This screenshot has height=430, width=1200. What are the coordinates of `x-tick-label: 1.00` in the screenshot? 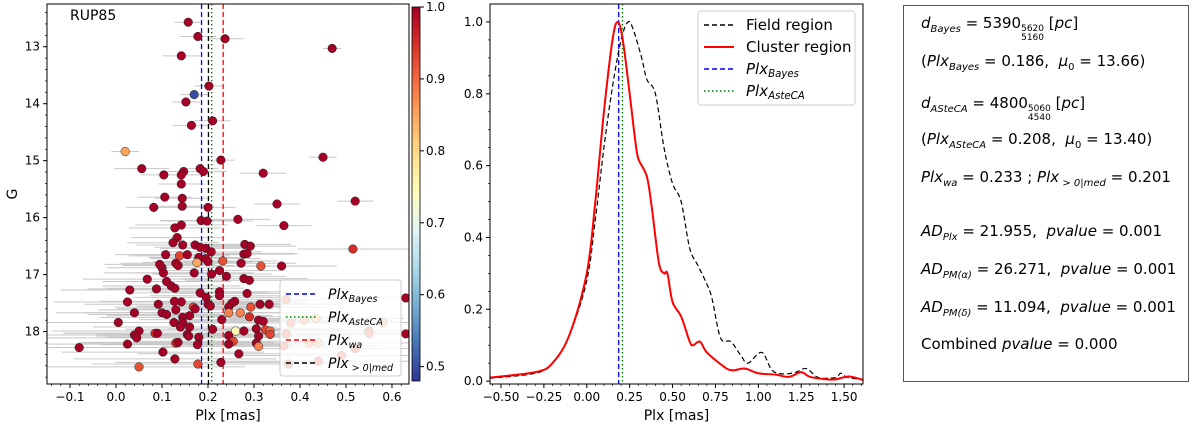 It's located at (758, 397).